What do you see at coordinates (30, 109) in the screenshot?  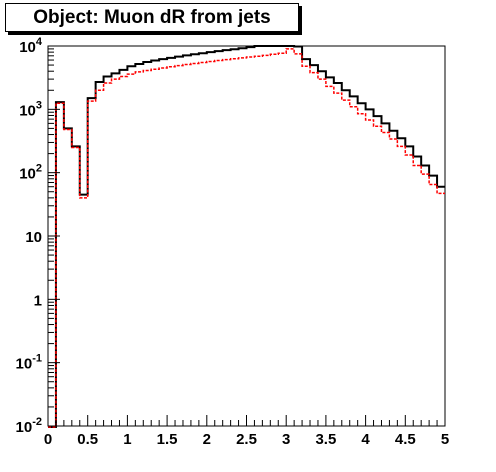 I see `y-tick-label: 10³` at bounding box center [30, 109].